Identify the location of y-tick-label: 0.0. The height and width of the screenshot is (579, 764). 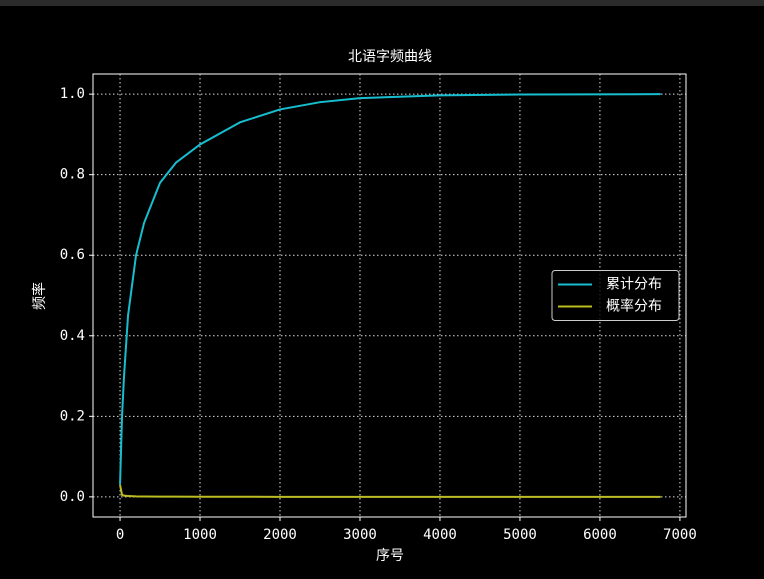
(72, 497).